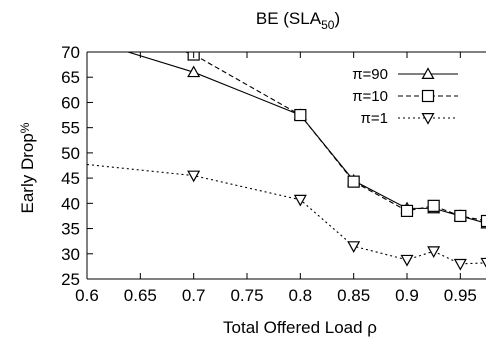 The image size is (486, 343). Describe the element at coordinates (140, 295) in the screenshot. I see `x-tick-label: 0.65` at that location.